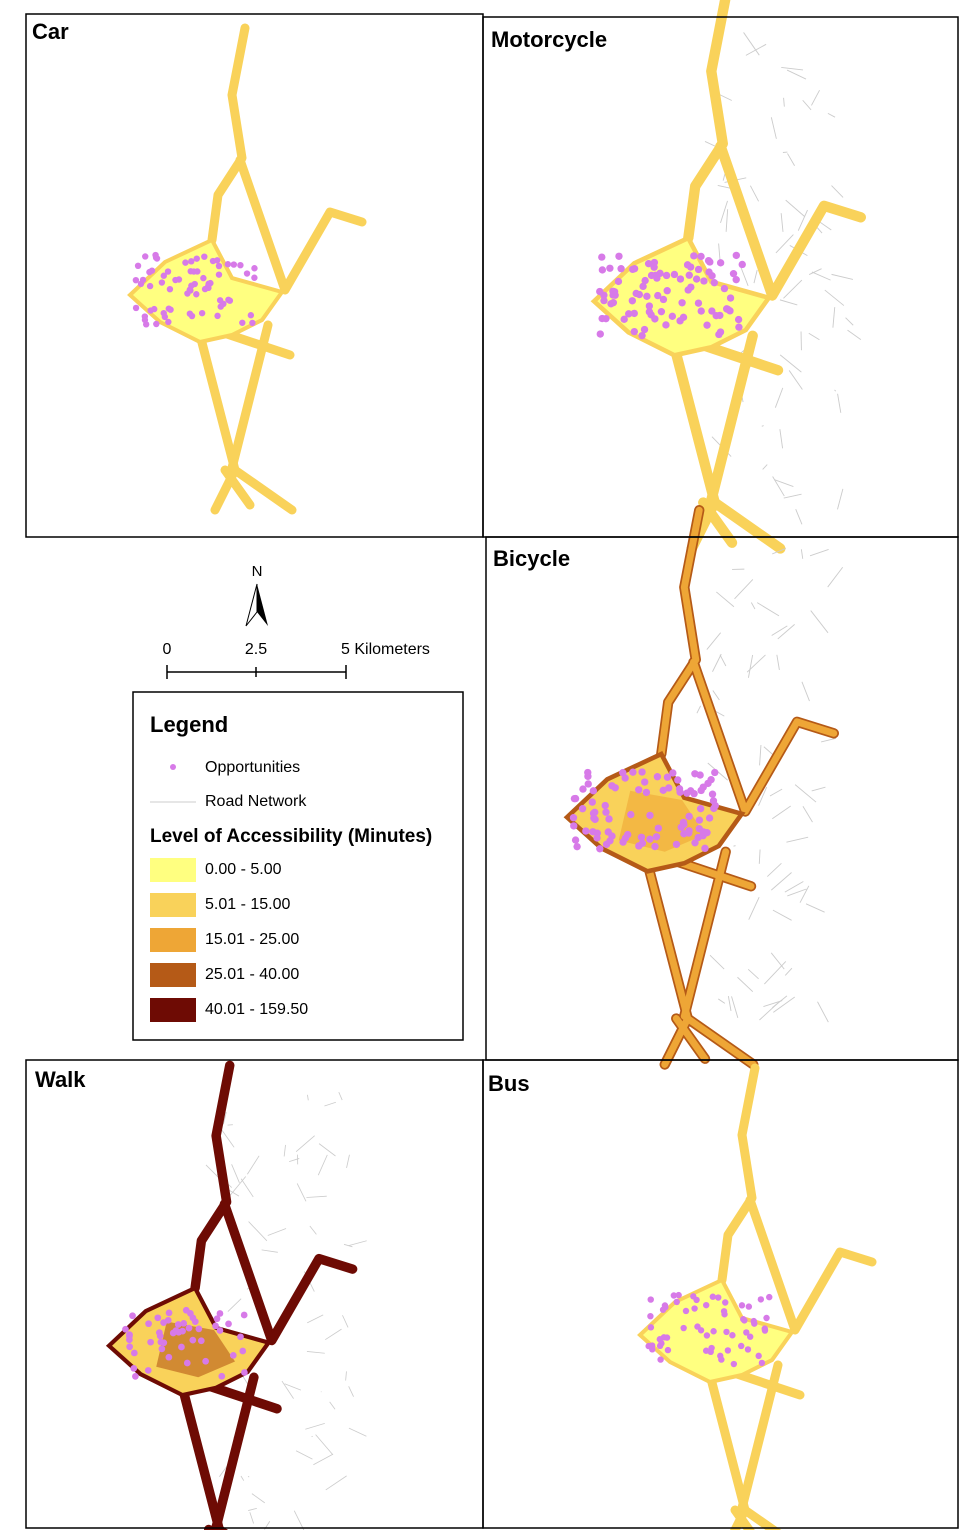  What do you see at coordinates (60, 1079) in the screenshot?
I see `panel-title: Walk` at bounding box center [60, 1079].